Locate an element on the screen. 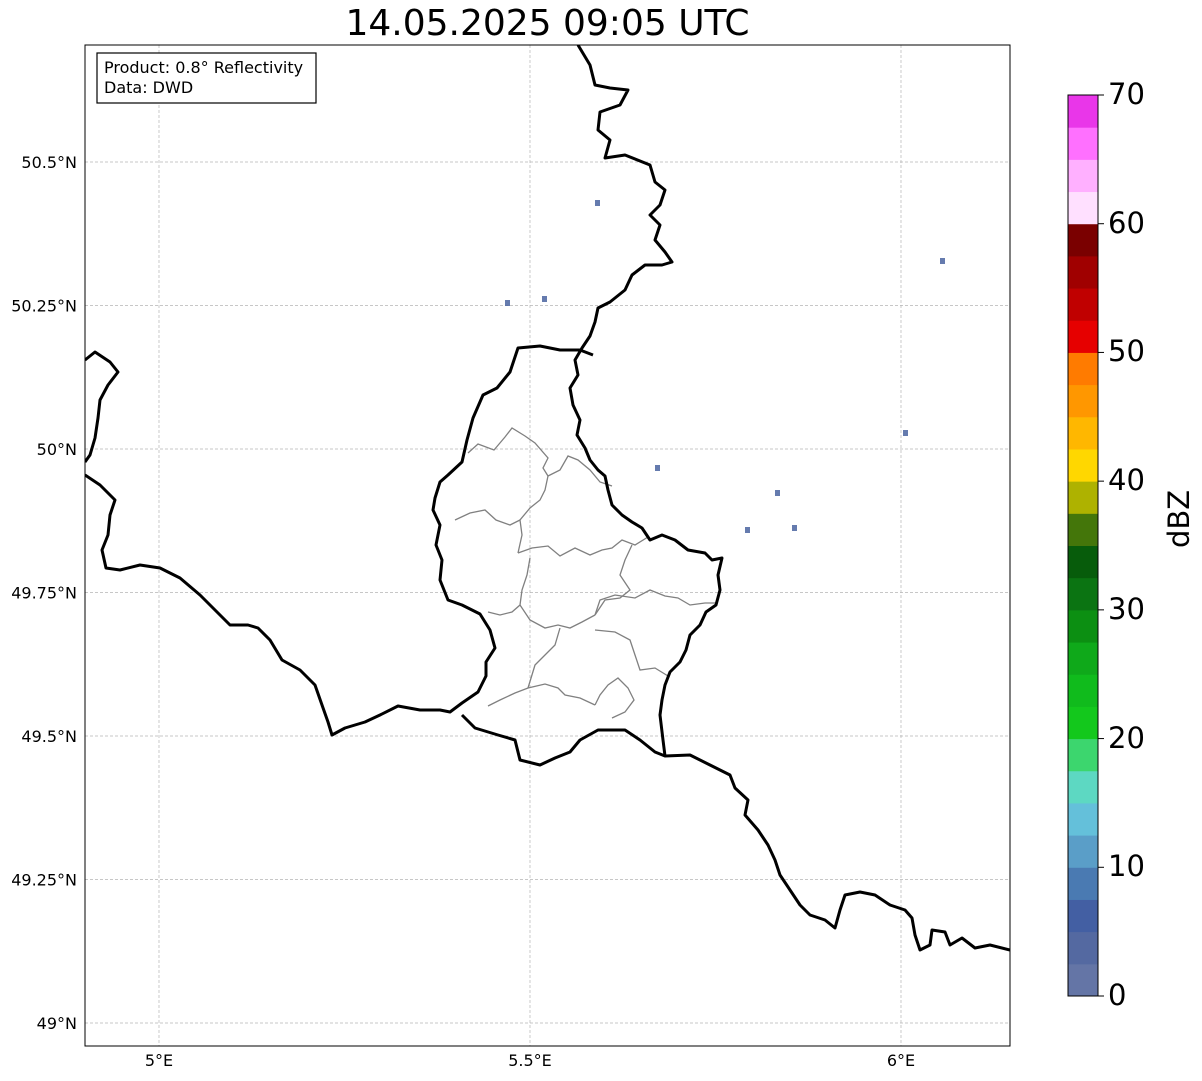 This screenshot has height=1081, width=1202. colorbar is located at coordinates (1085, 545).